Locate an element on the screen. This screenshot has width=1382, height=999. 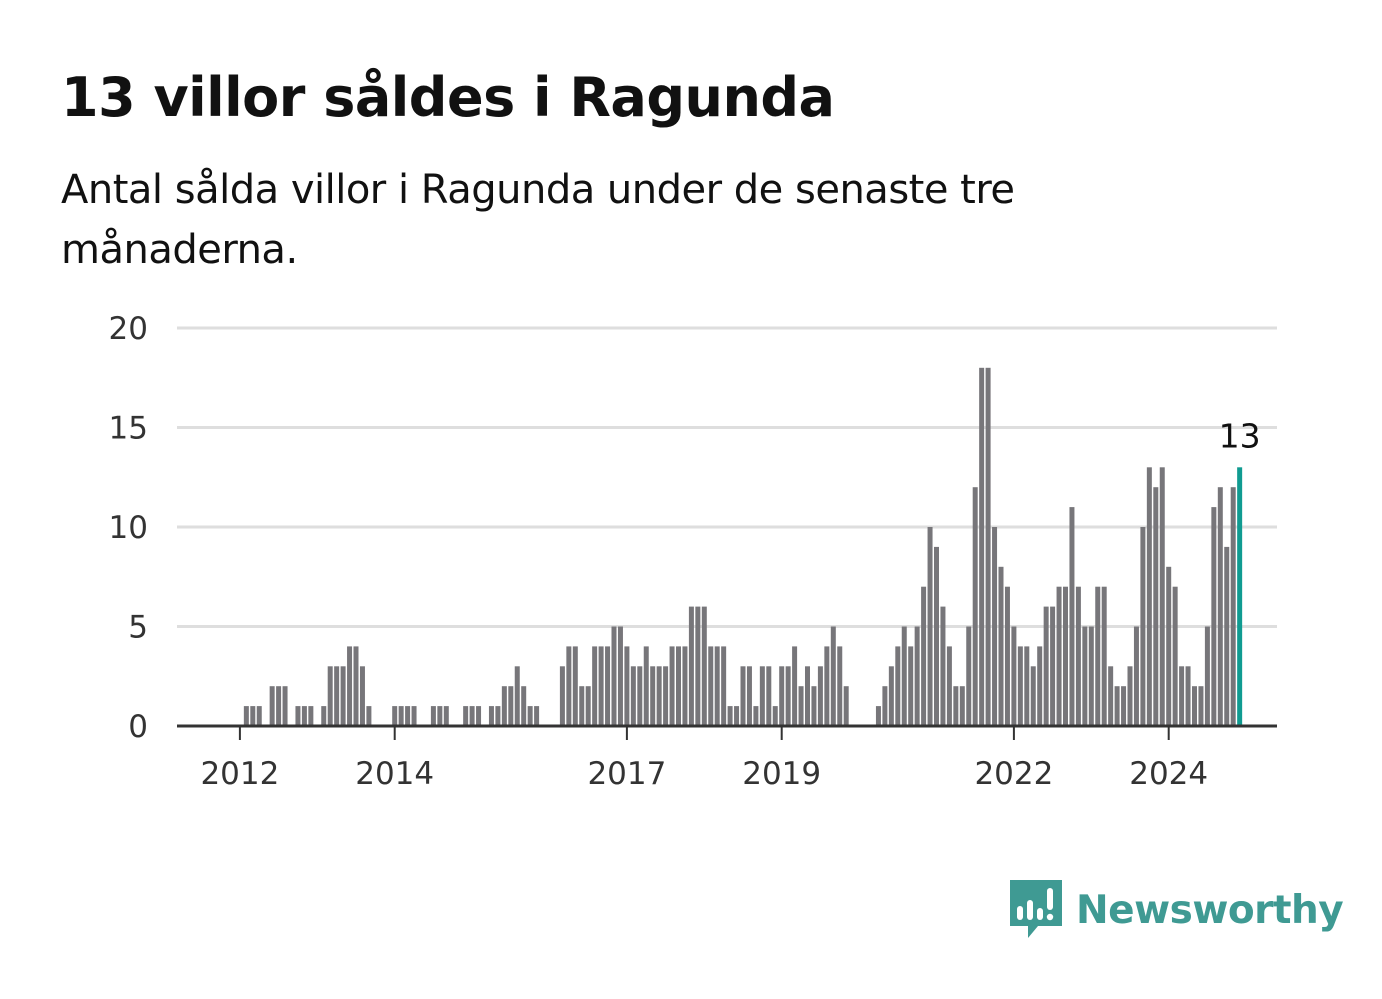
y-tick-label: 10 is located at coordinates (128, 528).